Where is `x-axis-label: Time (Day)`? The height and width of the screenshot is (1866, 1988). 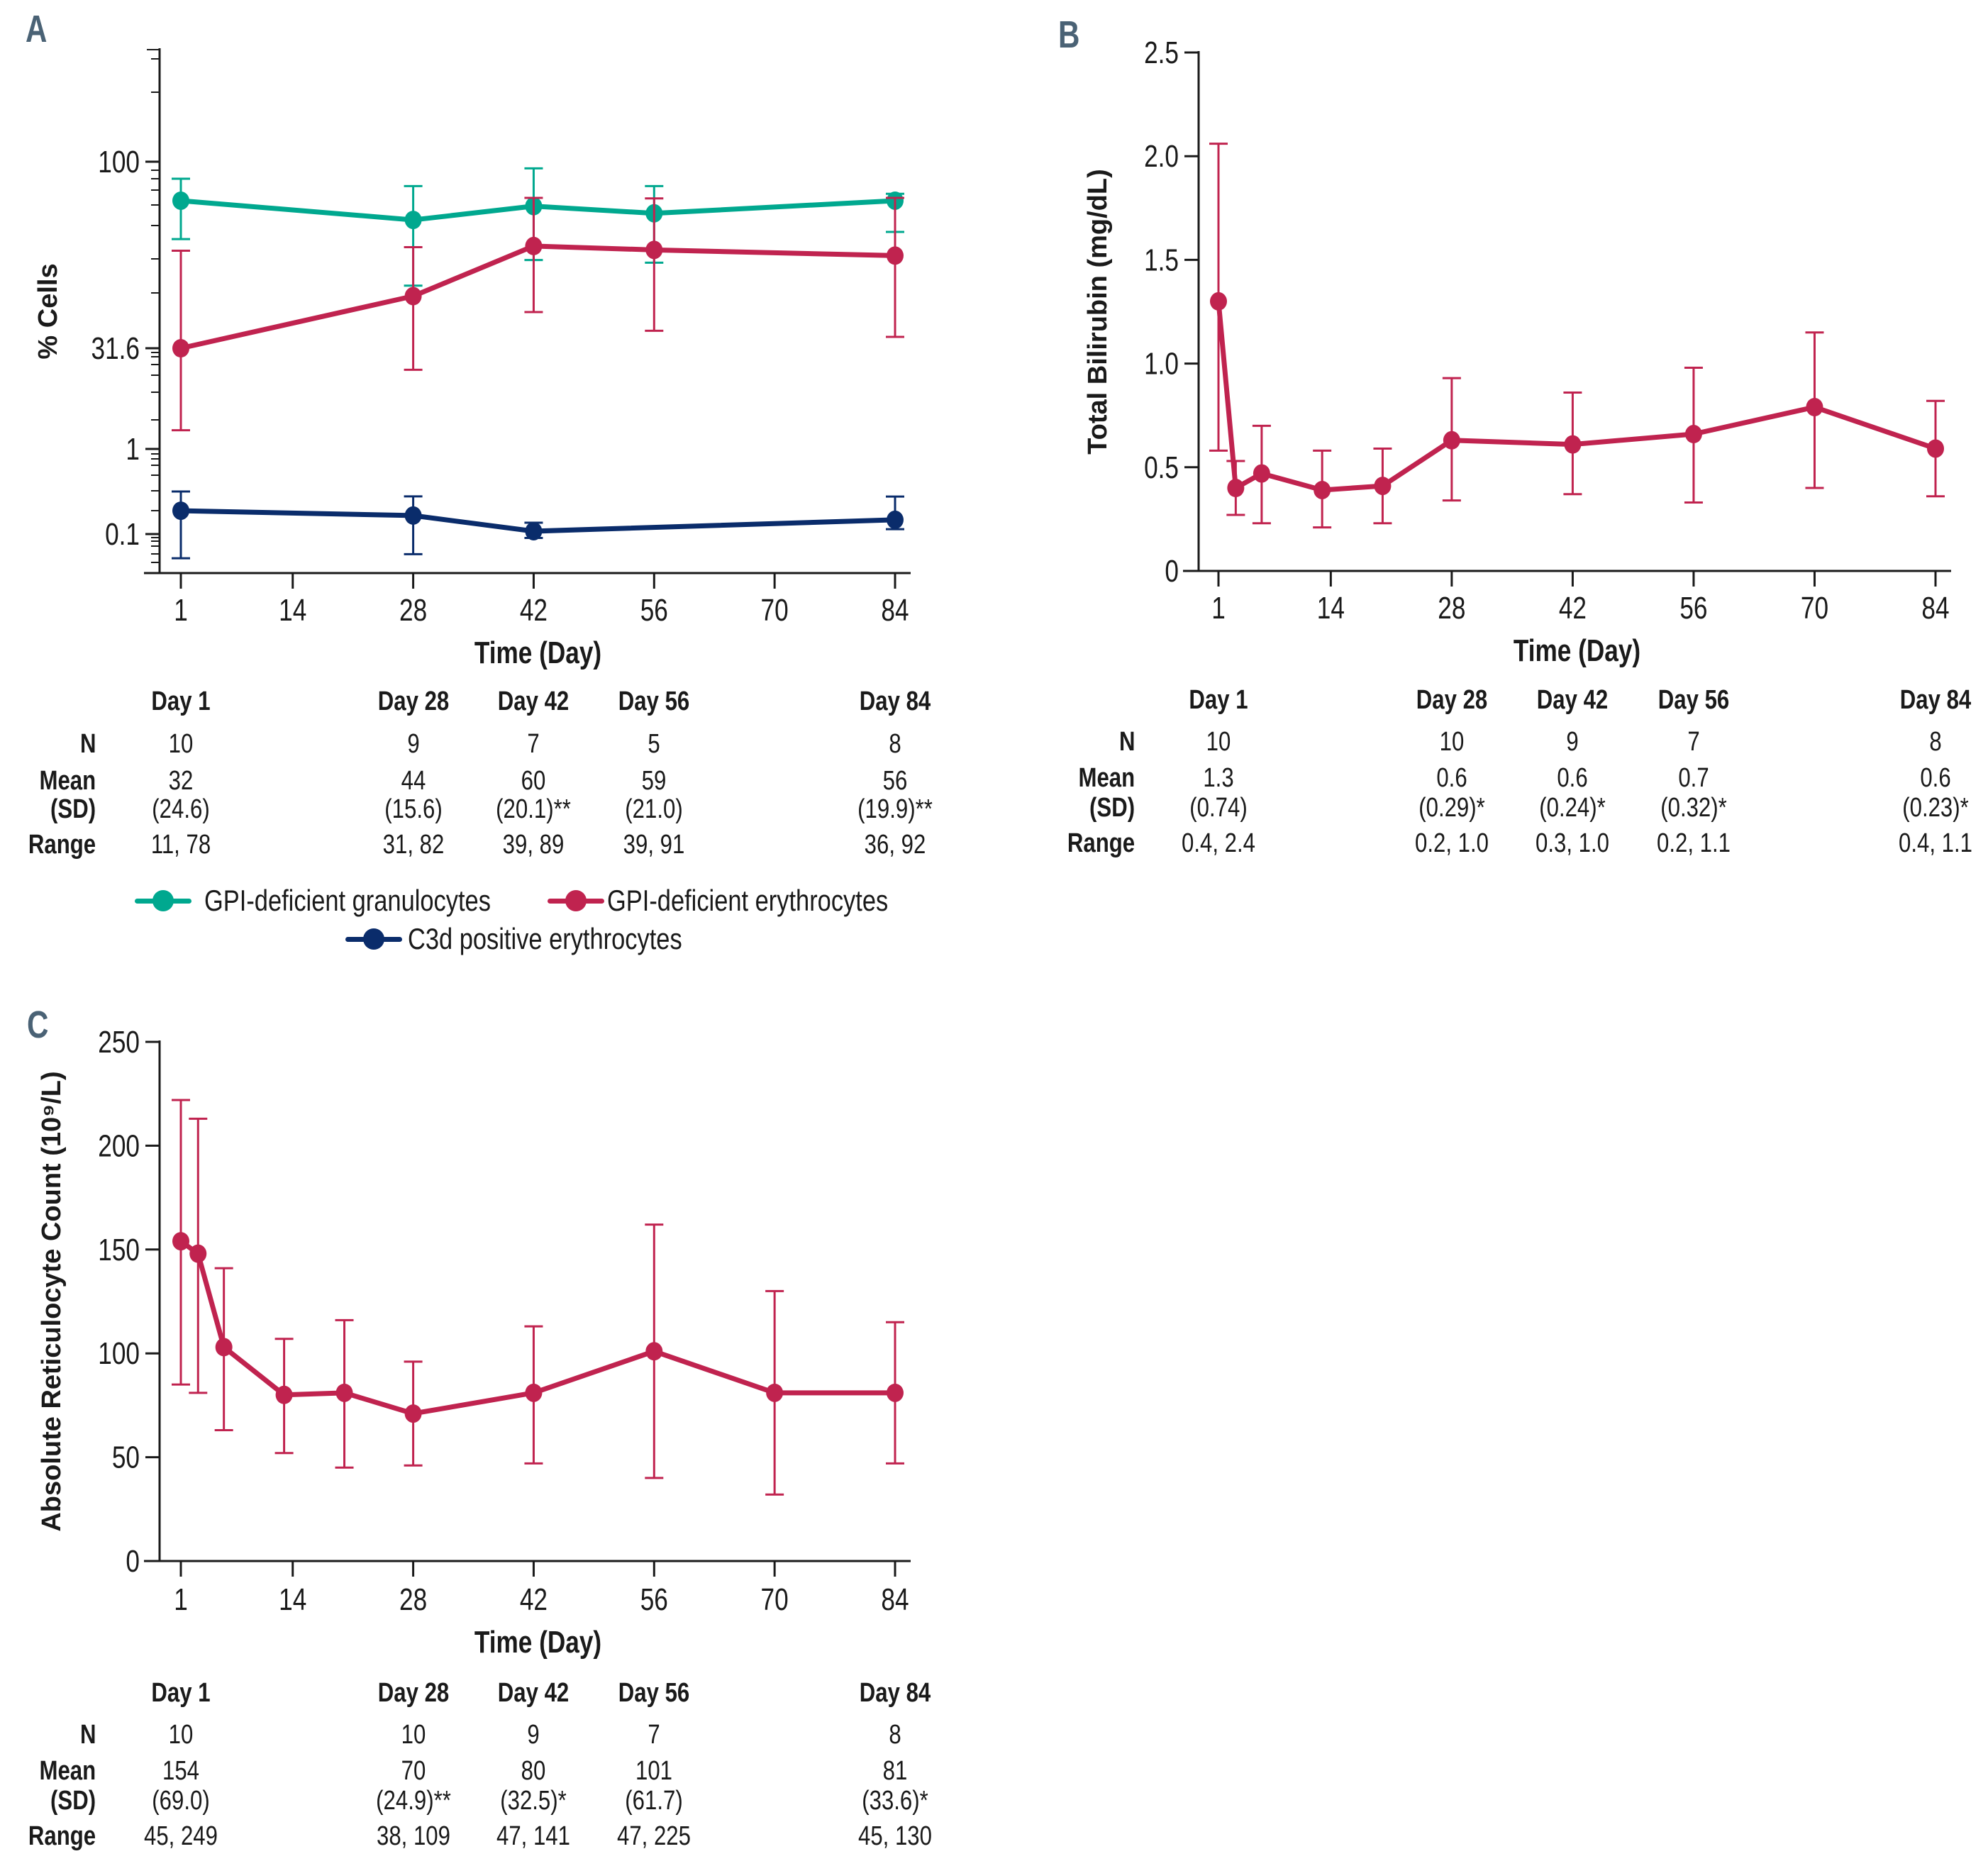 x-axis-label: Time (Day) is located at coordinates (537, 652).